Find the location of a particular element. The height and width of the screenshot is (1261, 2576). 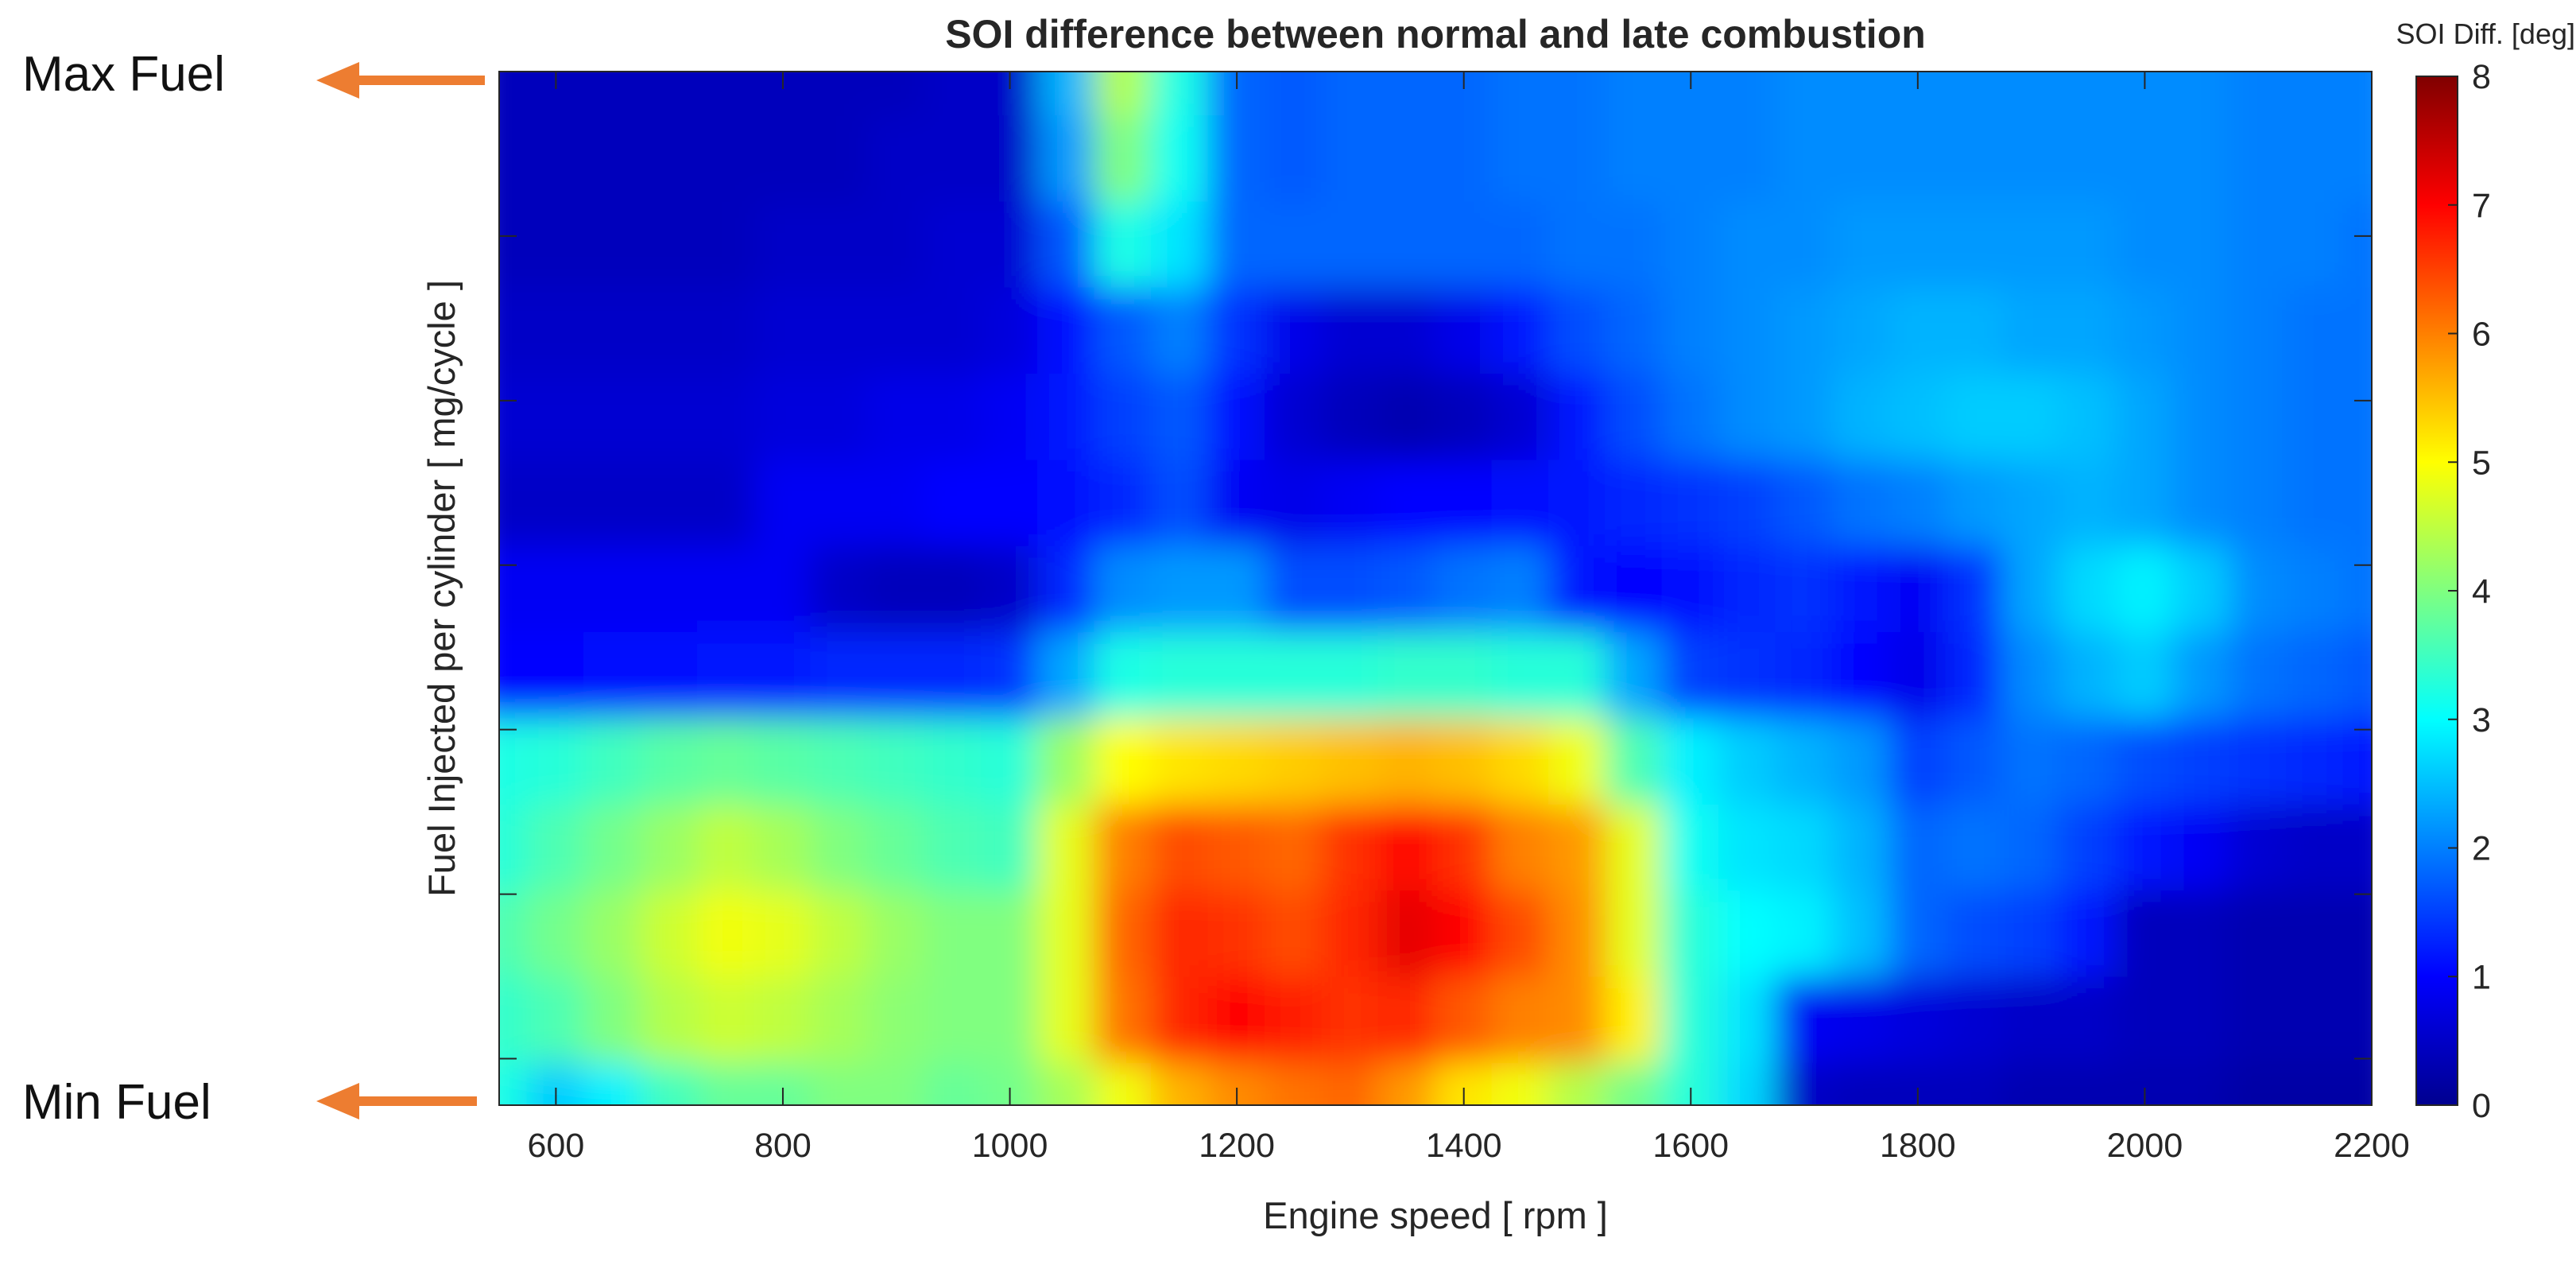

colorbar-tick-label: 7 is located at coordinates (2481, 206).